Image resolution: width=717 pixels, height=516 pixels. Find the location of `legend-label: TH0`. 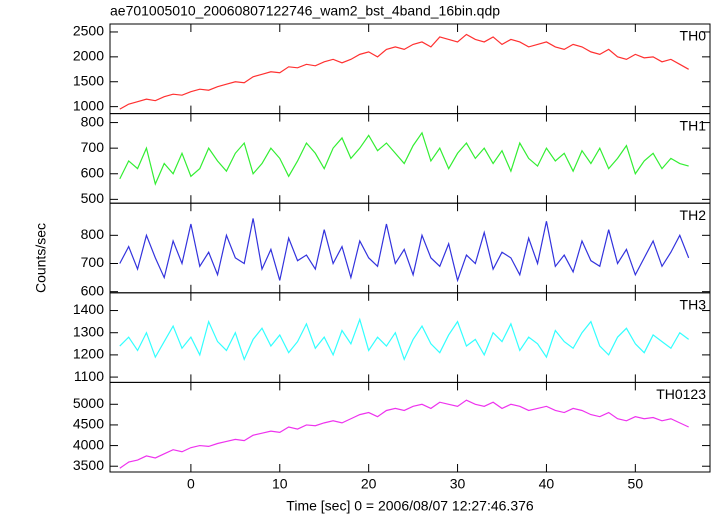

legend-label: TH0 is located at coordinates (693, 36).